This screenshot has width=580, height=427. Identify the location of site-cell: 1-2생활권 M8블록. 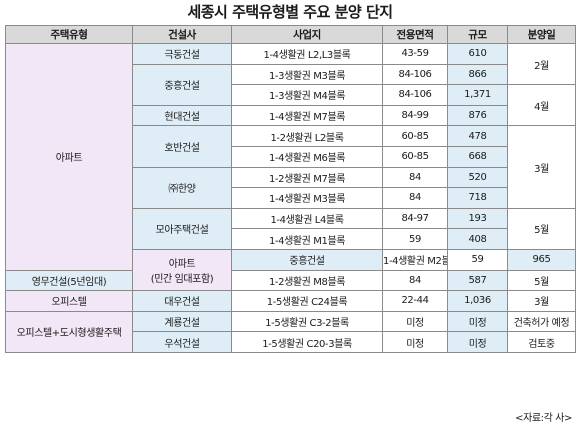
(307, 280).